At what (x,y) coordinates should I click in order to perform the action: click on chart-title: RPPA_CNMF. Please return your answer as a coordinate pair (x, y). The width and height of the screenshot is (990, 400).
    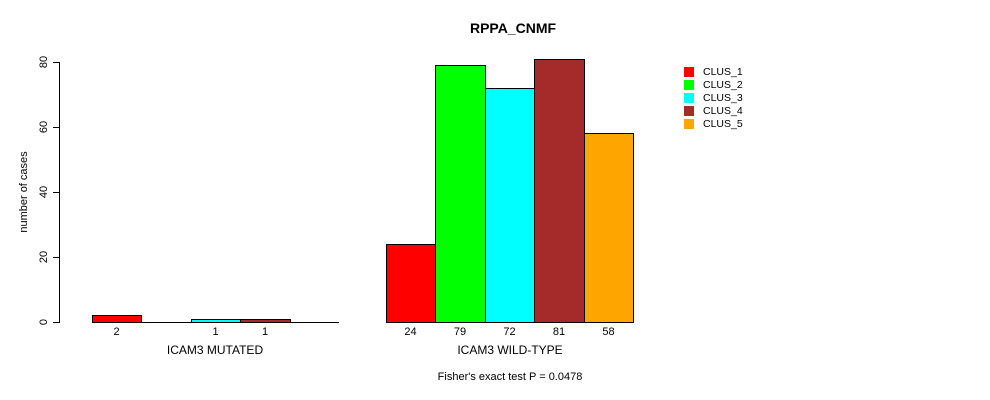
    Looking at the image, I should click on (513, 28).